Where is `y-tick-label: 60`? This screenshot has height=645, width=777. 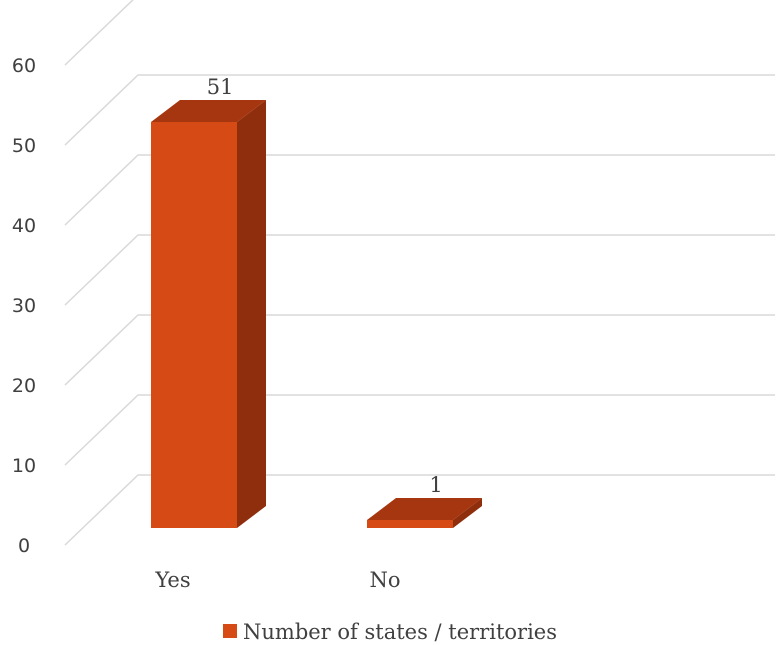
y-tick-label: 60 is located at coordinates (24, 66).